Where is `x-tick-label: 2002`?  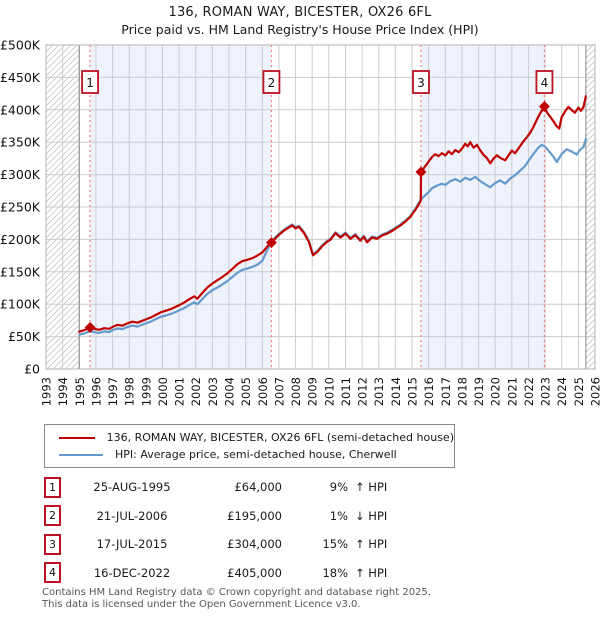
x-tick-label: 2002 is located at coordinates (196, 391).